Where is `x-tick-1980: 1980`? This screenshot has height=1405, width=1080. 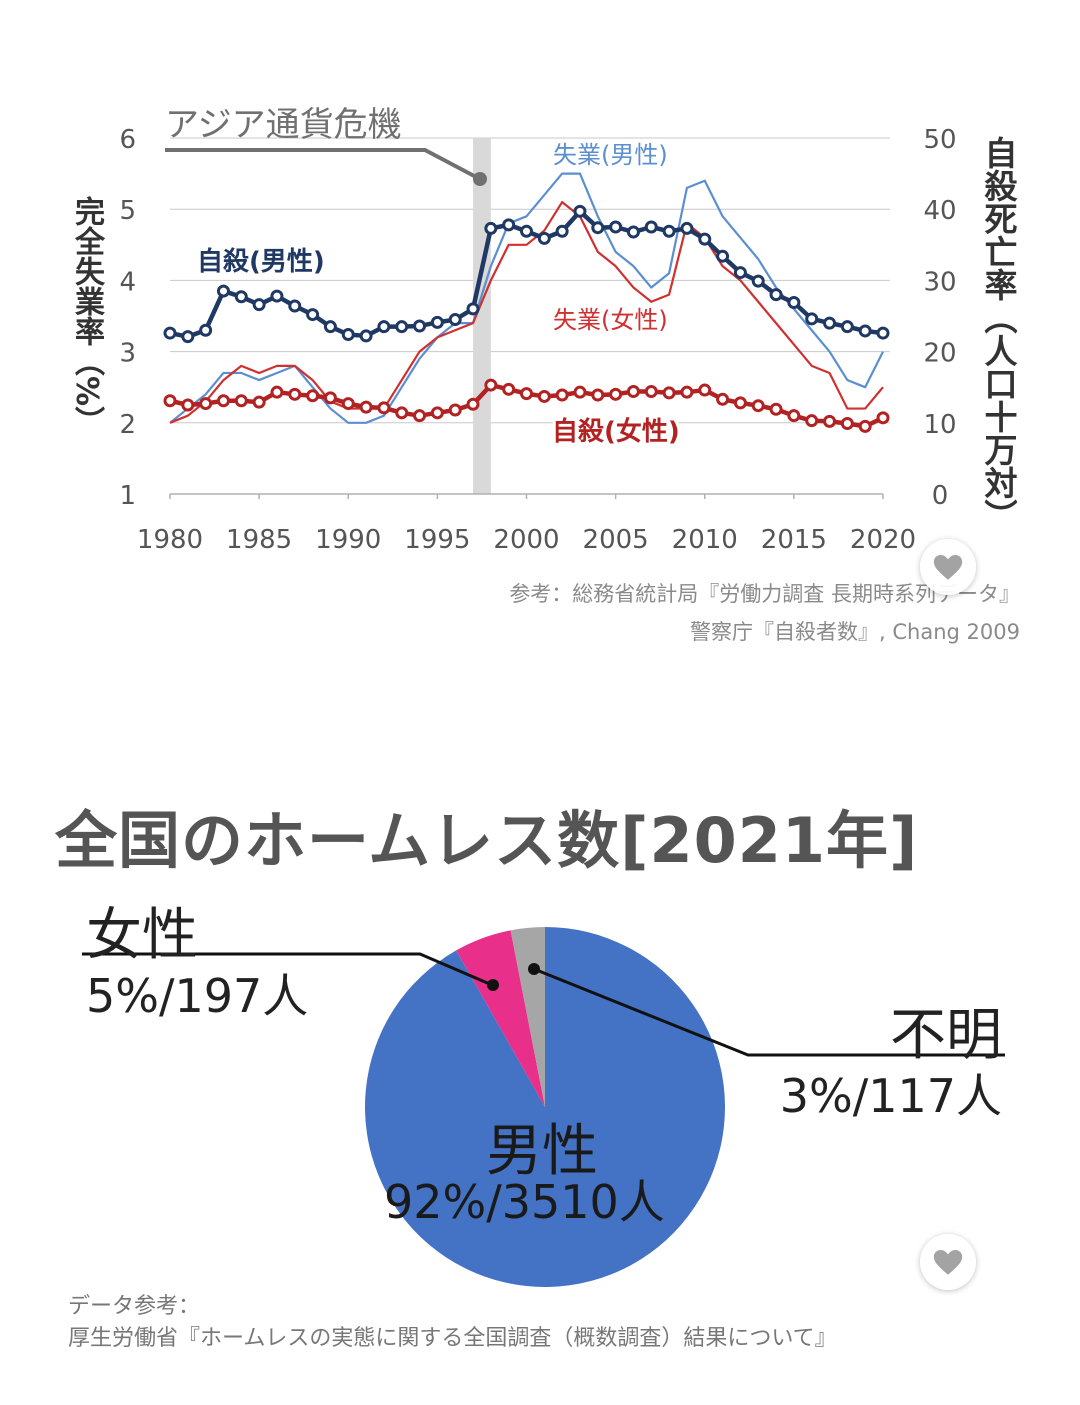
x-tick-1980: 1980 is located at coordinates (170, 540).